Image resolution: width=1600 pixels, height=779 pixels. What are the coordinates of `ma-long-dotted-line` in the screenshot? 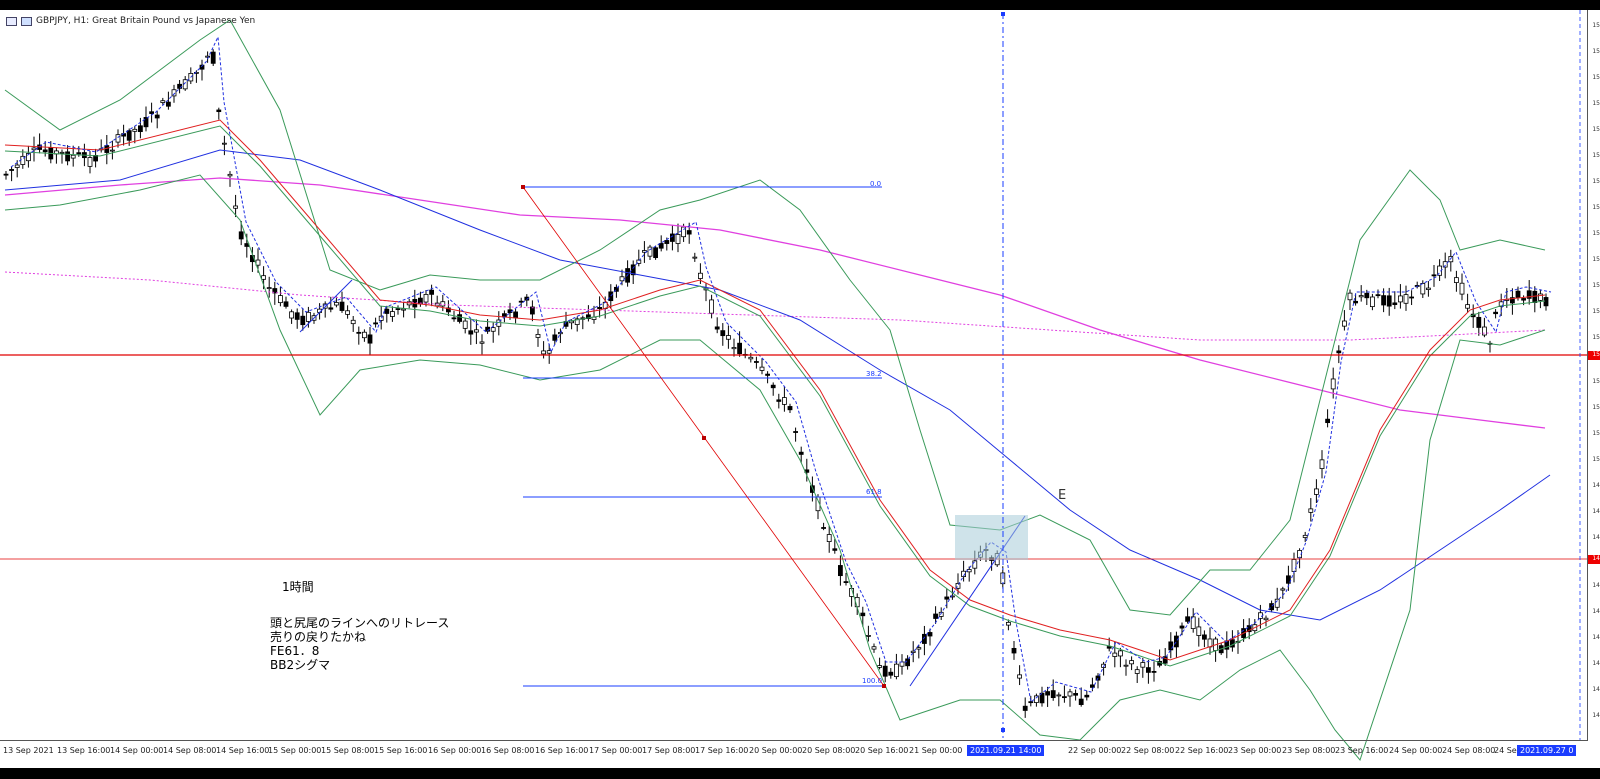 It's located at (775, 306).